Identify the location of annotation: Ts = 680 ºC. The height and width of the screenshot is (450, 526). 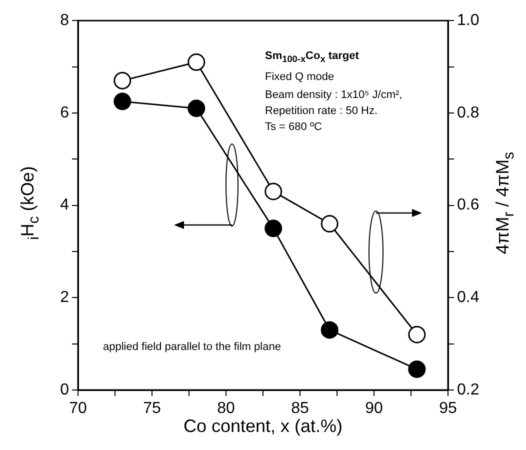
(293, 127).